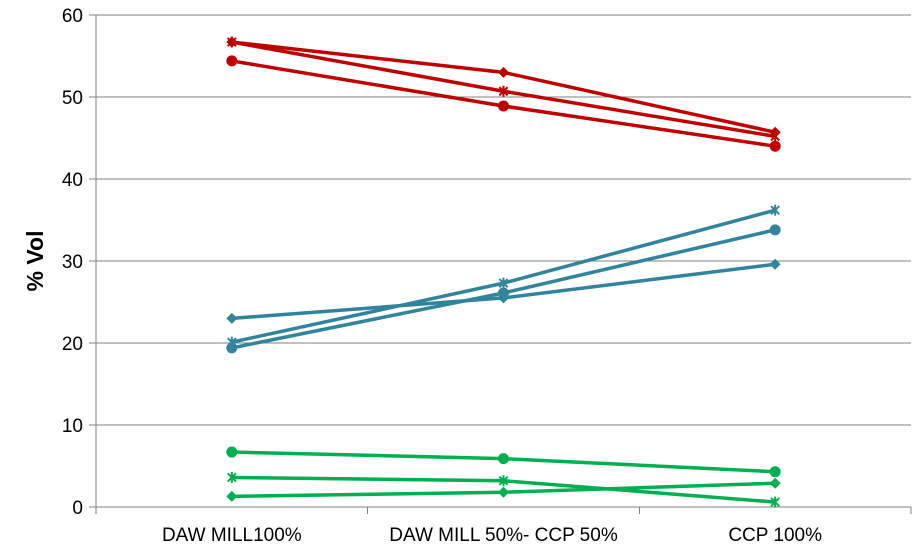 The height and width of the screenshot is (554, 916). What do you see at coordinates (72, 426) in the screenshot?
I see `y-tick-label: 10` at bounding box center [72, 426].